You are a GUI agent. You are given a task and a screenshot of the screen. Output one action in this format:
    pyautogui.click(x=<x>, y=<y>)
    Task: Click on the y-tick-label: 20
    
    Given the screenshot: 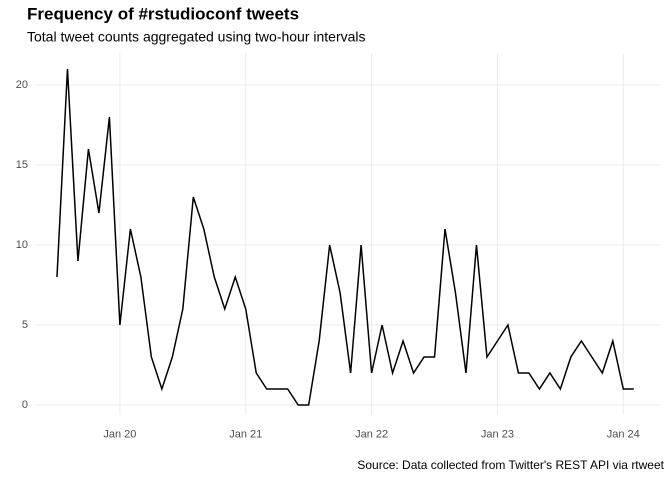 What is the action you would take?
    pyautogui.click(x=22, y=85)
    